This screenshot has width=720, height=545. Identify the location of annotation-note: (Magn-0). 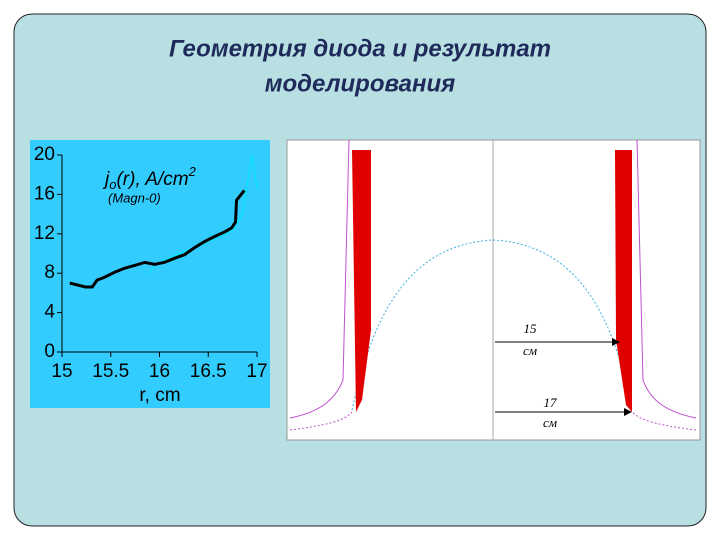
(134, 197).